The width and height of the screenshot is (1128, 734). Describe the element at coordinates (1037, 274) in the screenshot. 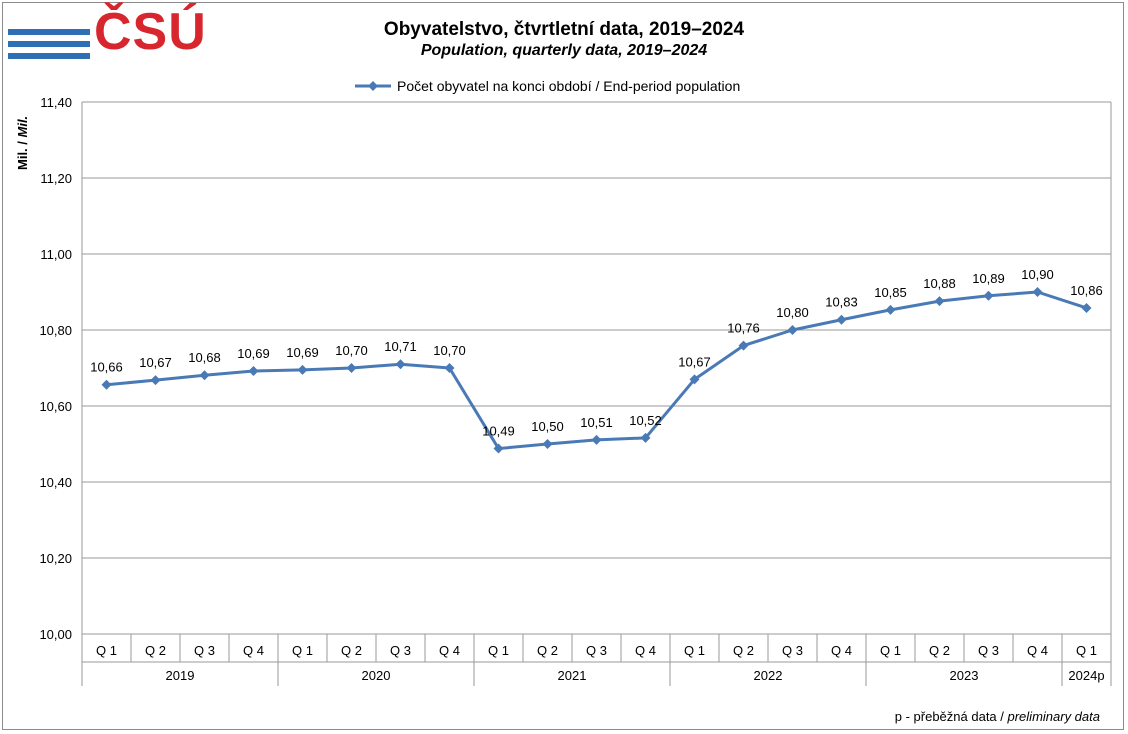

I see `data-label: 10,90` at that location.